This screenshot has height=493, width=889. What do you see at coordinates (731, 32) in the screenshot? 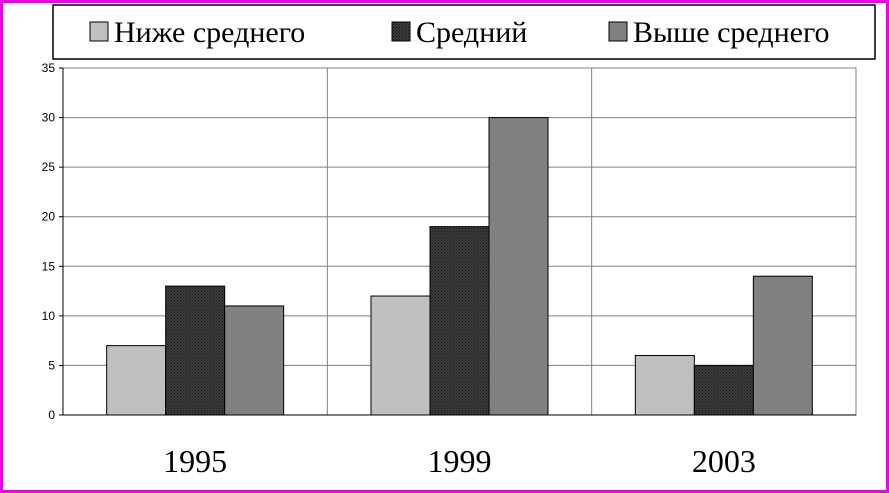
I see `legend-label-above-average: Выше среднего` at bounding box center [731, 32].